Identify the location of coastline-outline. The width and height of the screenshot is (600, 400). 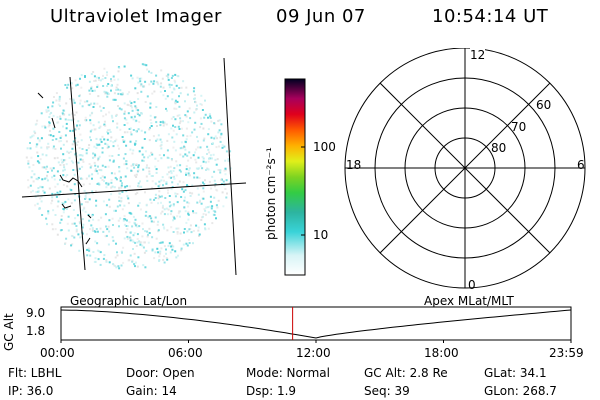
(64, 168).